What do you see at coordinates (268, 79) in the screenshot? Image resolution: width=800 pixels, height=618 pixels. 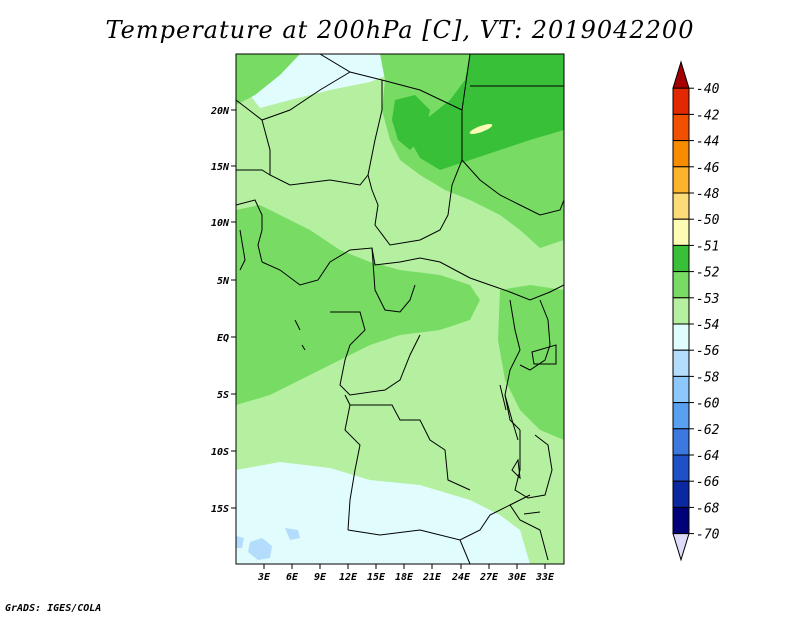 I see `field-53-region-northwest` at bounding box center [268, 79].